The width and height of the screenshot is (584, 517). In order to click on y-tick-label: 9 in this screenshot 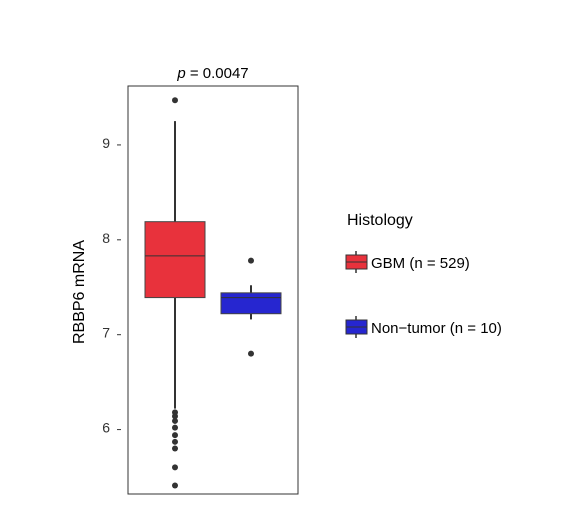, I will do `click(106, 143)`.